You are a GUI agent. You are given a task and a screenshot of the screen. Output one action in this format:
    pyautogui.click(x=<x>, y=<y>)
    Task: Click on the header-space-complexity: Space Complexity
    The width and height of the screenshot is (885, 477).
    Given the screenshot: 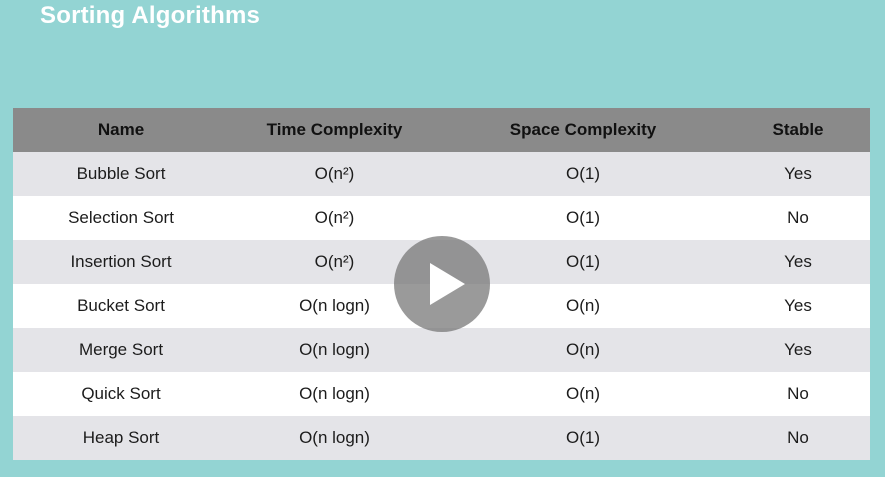 What is the action you would take?
    pyautogui.click(x=583, y=130)
    